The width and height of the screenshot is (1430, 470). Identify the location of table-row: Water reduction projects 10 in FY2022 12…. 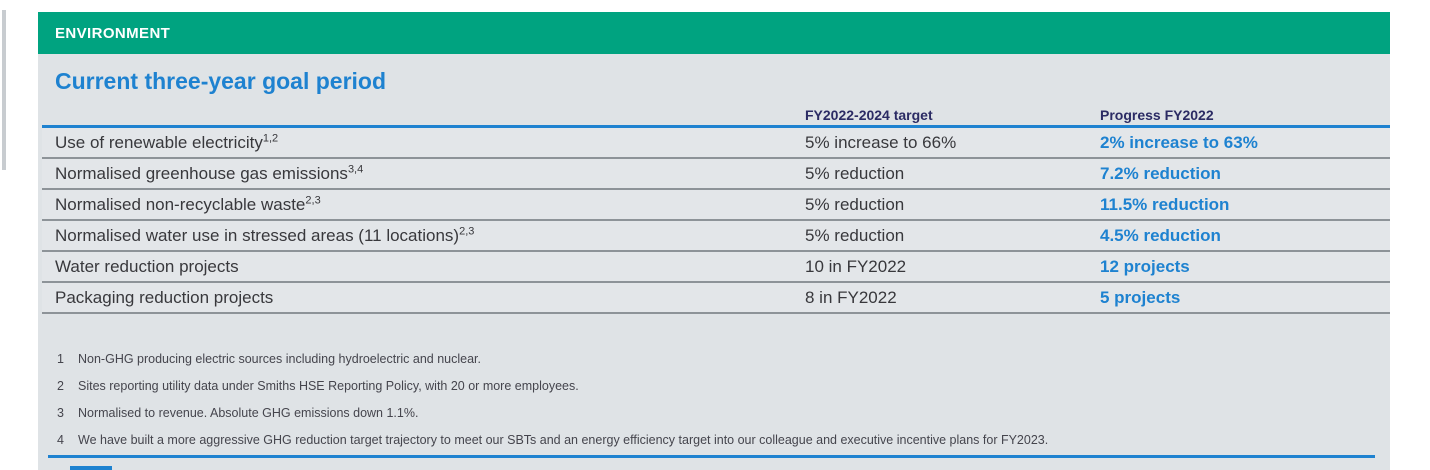
(716, 267).